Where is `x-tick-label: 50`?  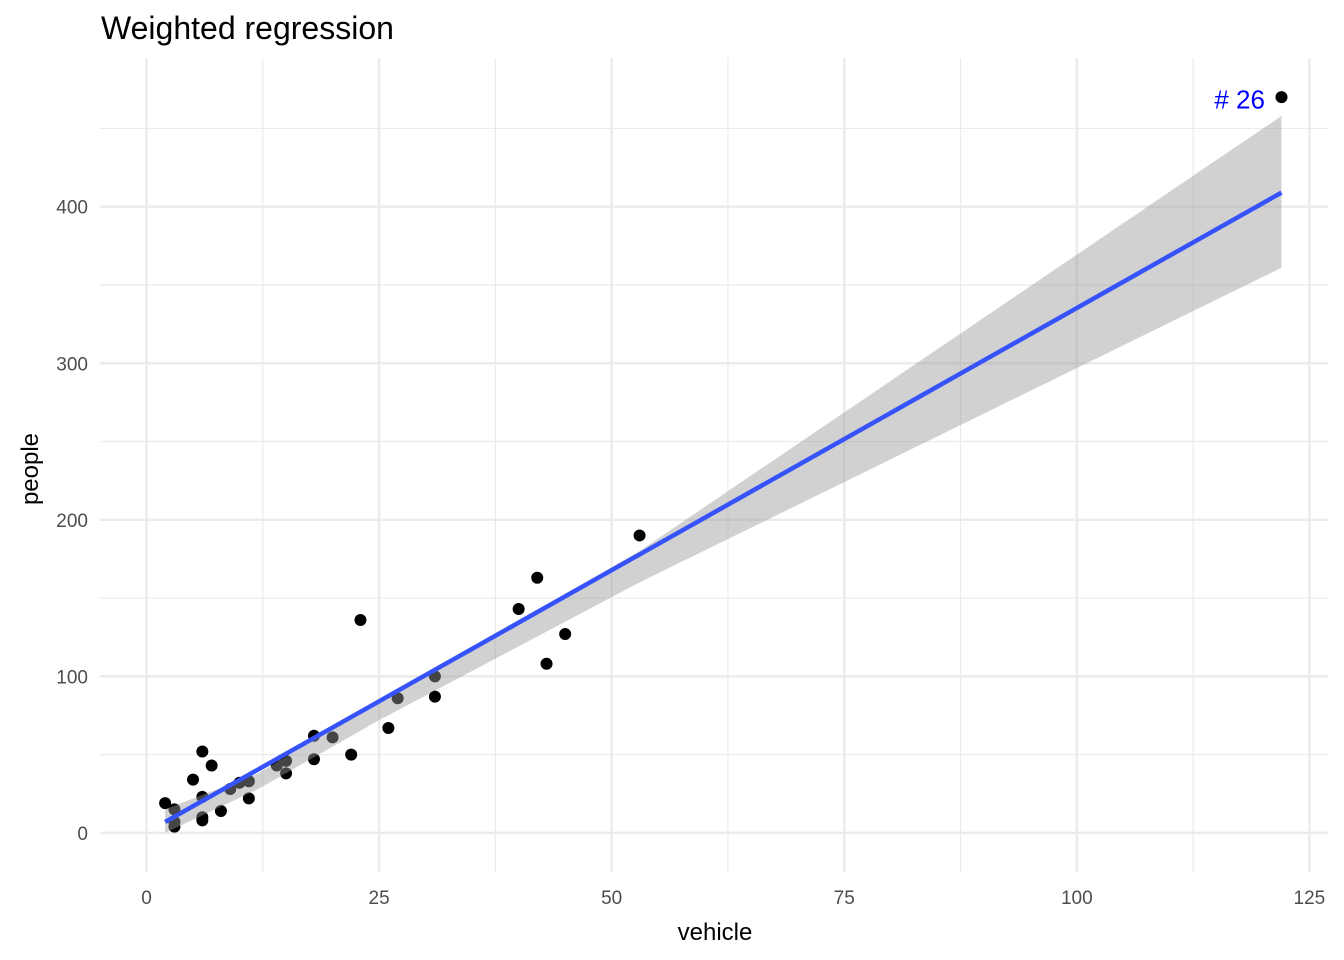 x-tick-label: 50 is located at coordinates (611, 898).